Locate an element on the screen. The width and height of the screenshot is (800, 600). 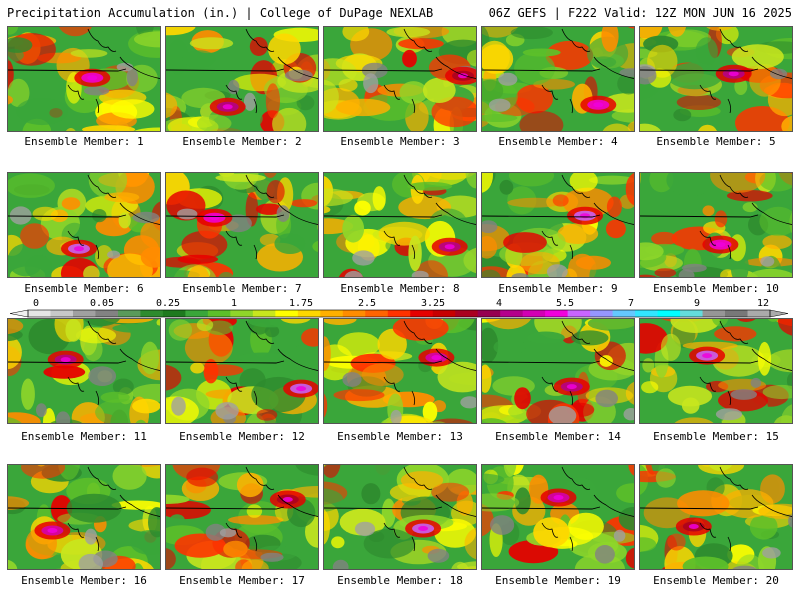
ensemble-member-label: Ensemble Member: 6 is located at coordinates (84, 288).